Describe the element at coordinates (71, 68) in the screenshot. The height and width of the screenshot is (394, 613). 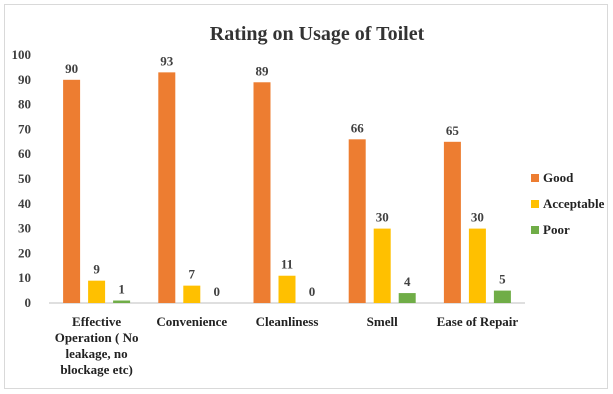
I see `data-label-good-0: 90` at that location.